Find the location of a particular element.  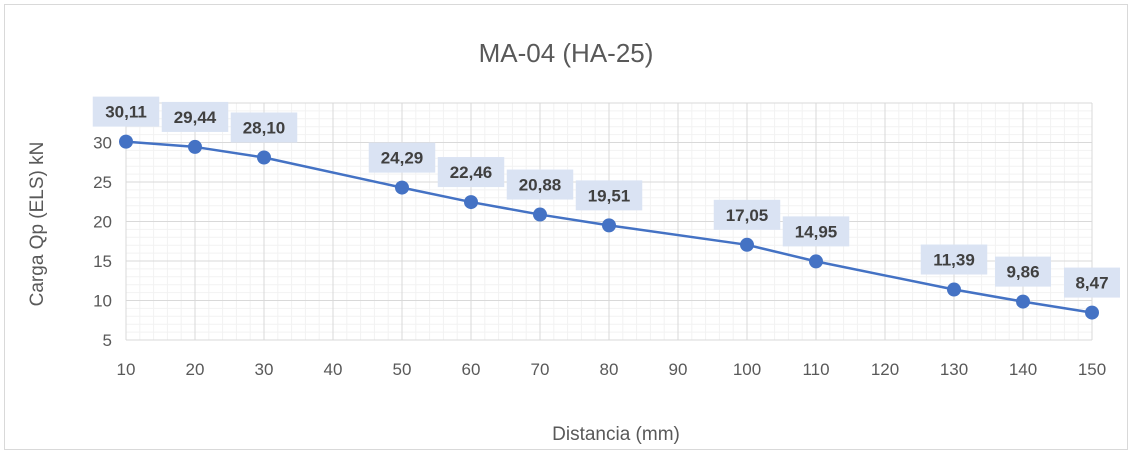

x-tick-label: 150 is located at coordinates (1092, 369).